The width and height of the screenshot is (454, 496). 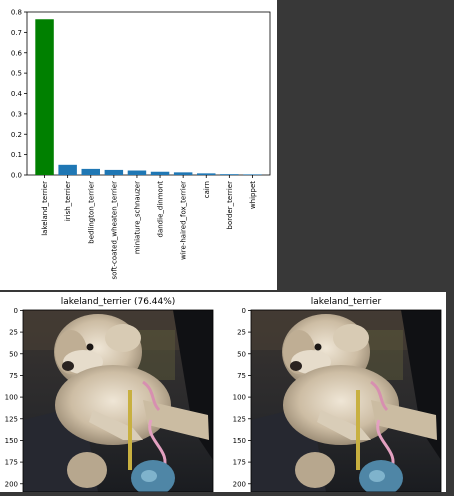 What do you see at coordinates (68, 201) in the screenshot?
I see `x-tick-label: irish_terrier` at bounding box center [68, 201].